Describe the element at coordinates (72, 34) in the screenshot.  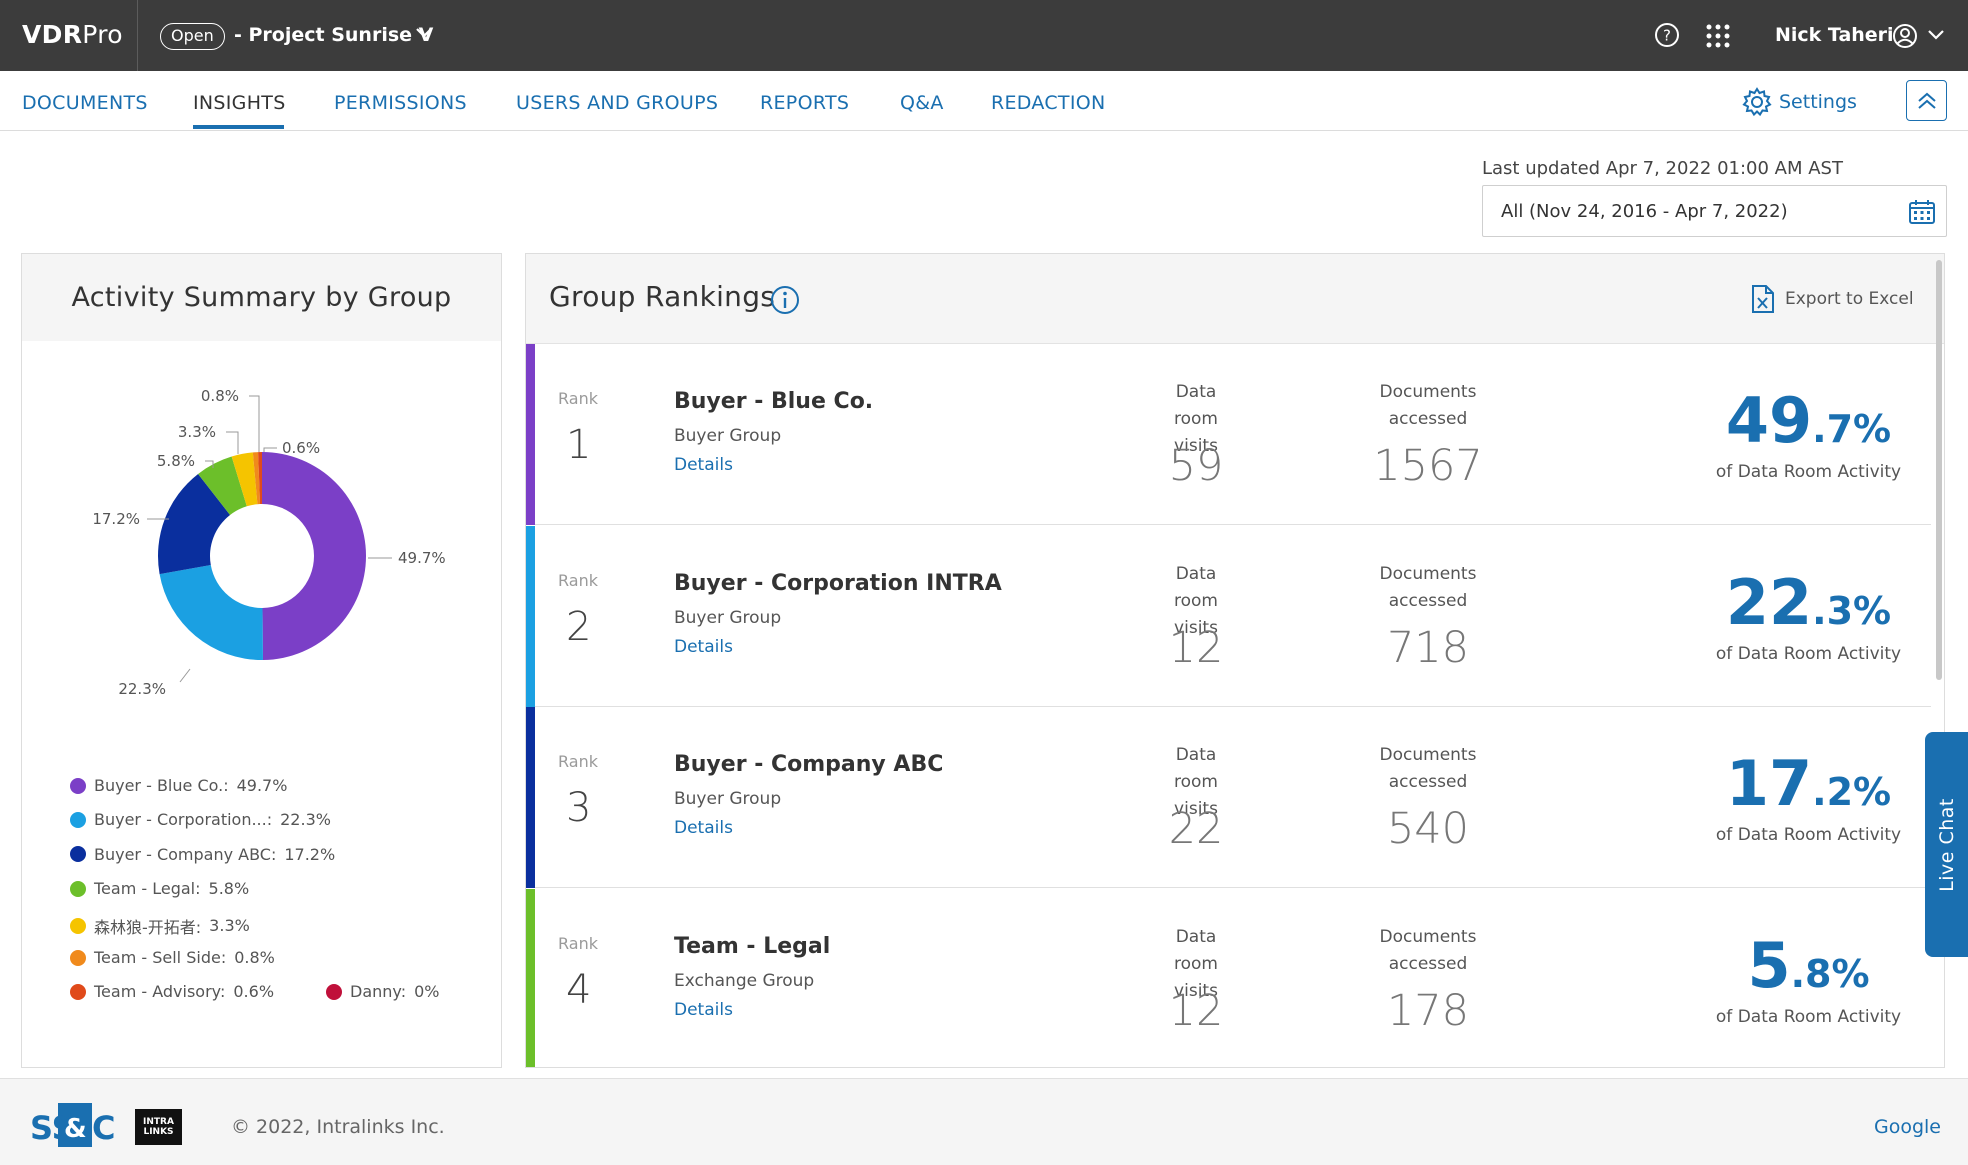
I see `app-logo: VDRPro` at that location.